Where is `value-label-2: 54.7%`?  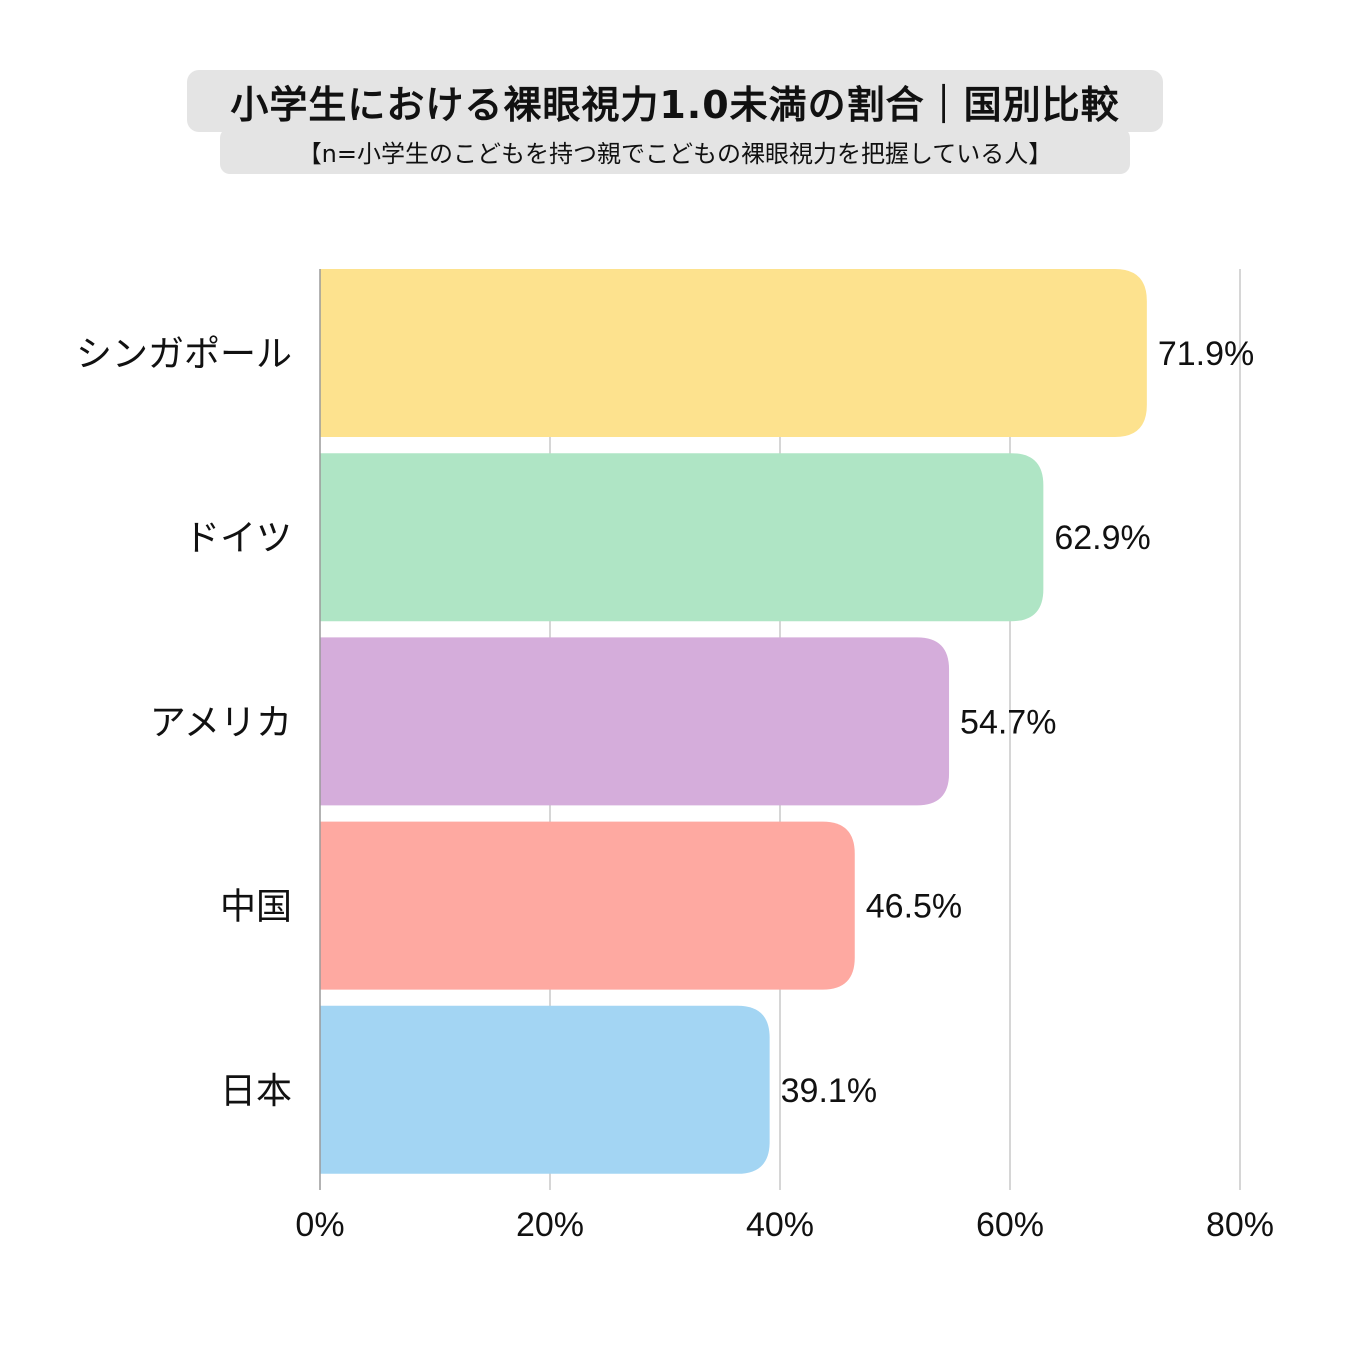
value-label-2: 54.7% is located at coordinates (1008, 722).